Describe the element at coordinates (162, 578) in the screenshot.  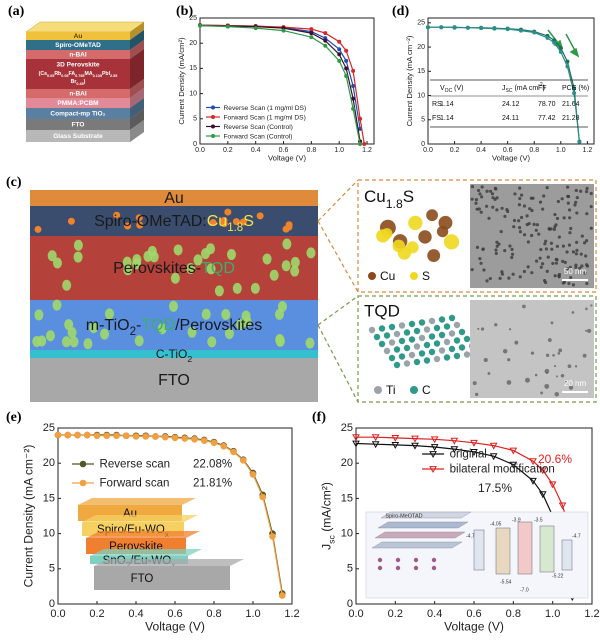
I see `slab` at that location.